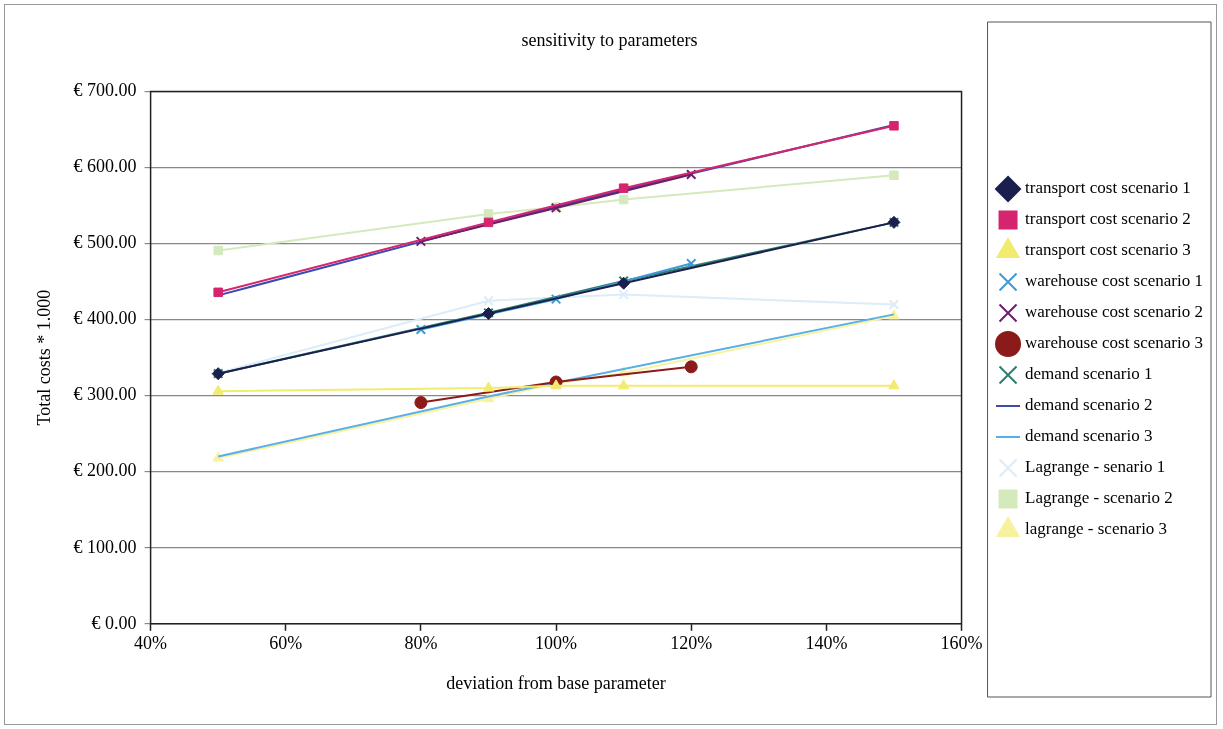 This screenshot has height=729, width=1223. What do you see at coordinates (105, 470) in the screenshot?
I see `y-tick-label: € 200.00` at bounding box center [105, 470].